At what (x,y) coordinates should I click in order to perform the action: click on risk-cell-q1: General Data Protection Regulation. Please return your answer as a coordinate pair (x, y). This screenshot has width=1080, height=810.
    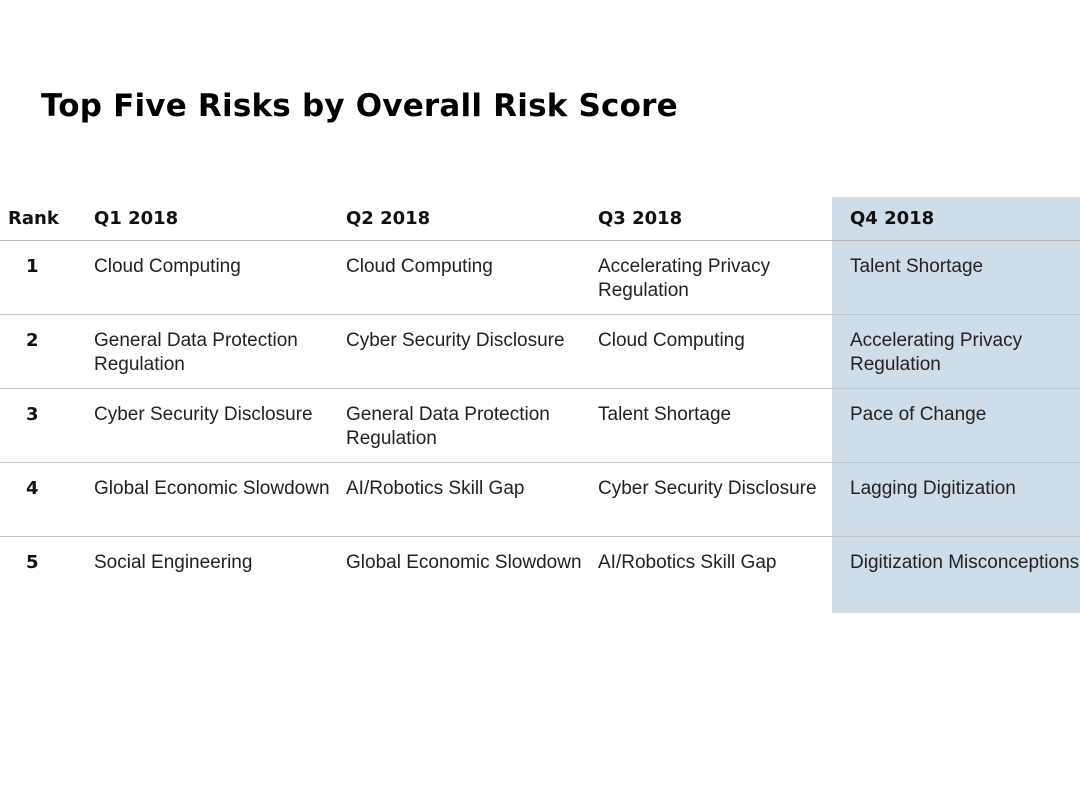
    Looking at the image, I should click on (208, 351).